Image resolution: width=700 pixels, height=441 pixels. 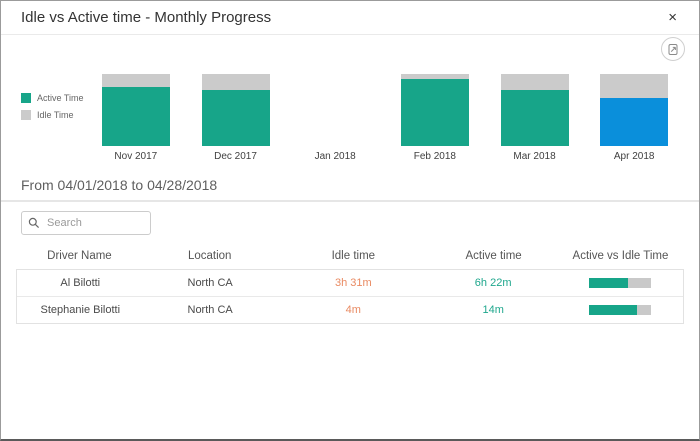 What do you see at coordinates (534, 156) in the screenshot?
I see `axis-label-mar-2018: Mar 2018` at bounding box center [534, 156].